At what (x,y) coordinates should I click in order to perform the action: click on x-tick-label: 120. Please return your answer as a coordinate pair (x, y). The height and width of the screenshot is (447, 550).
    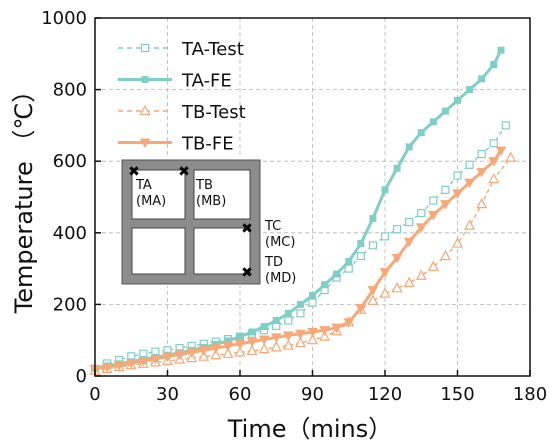
    Looking at the image, I should click on (385, 394).